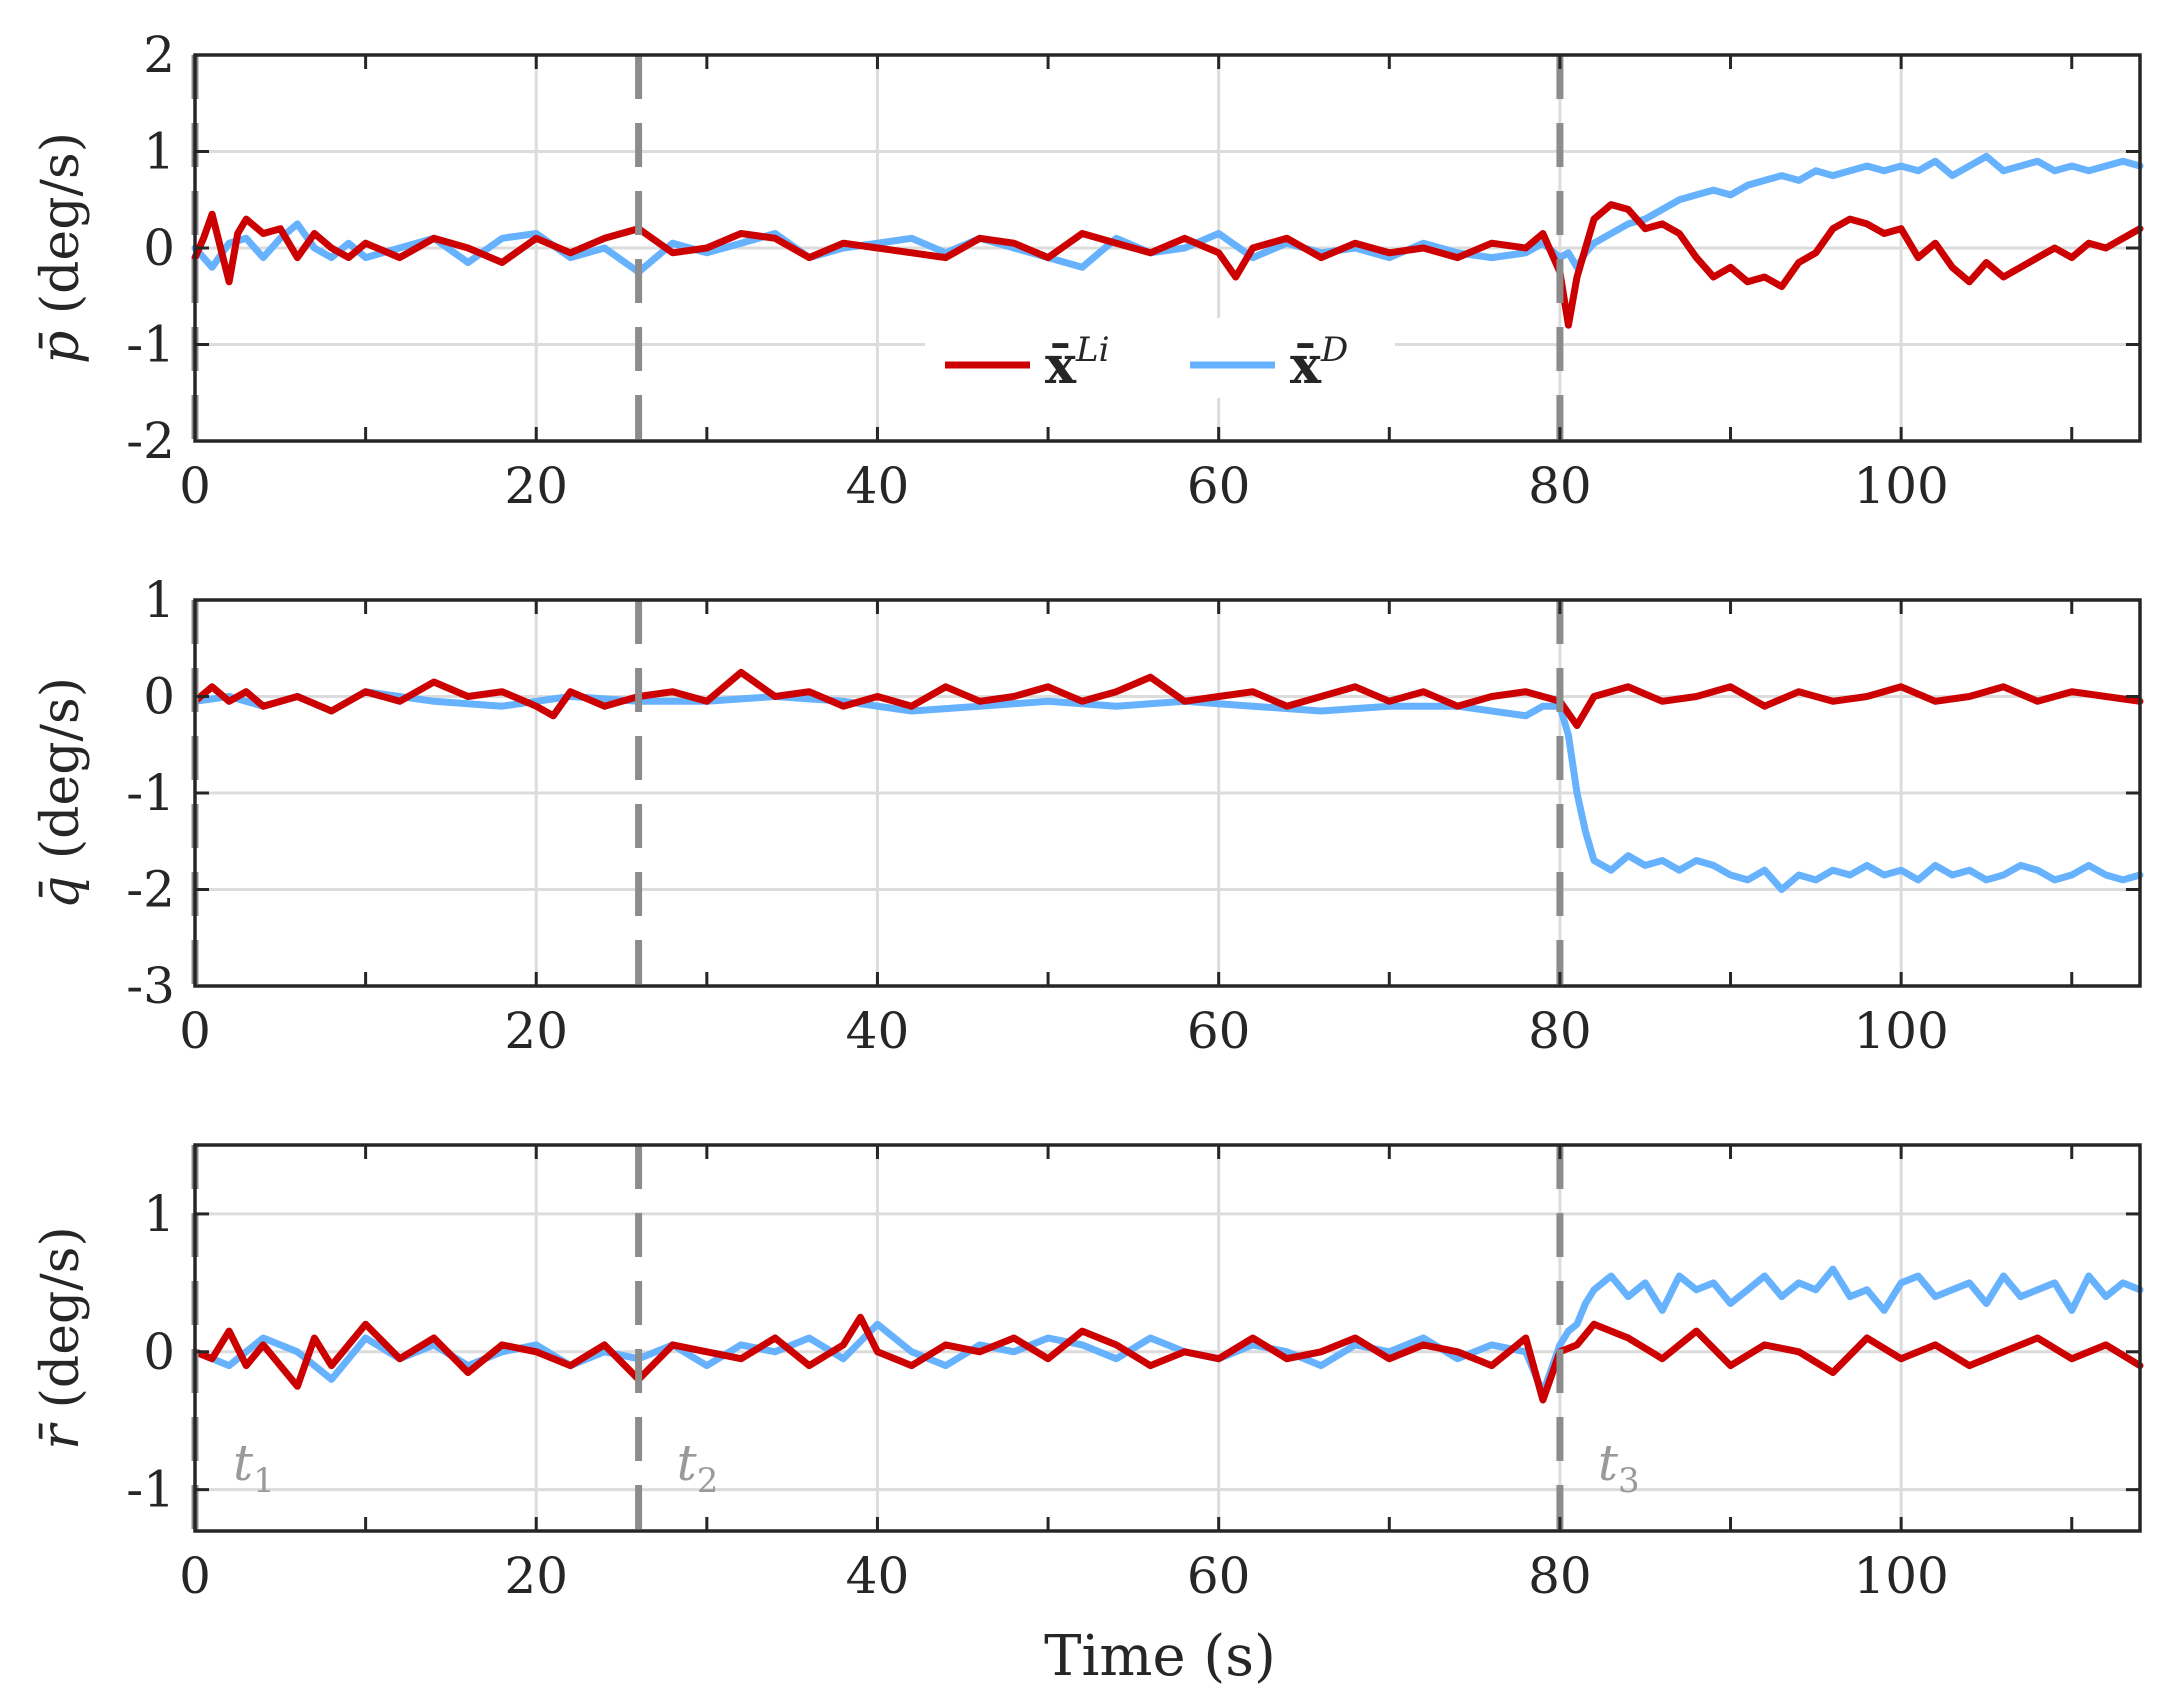 Image resolution: width=2173 pixels, height=1707 pixels. What do you see at coordinates (61, 892) in the screenshot?
I see `y-axis-label-symbol: q̄` at bounding box center [61, 892].